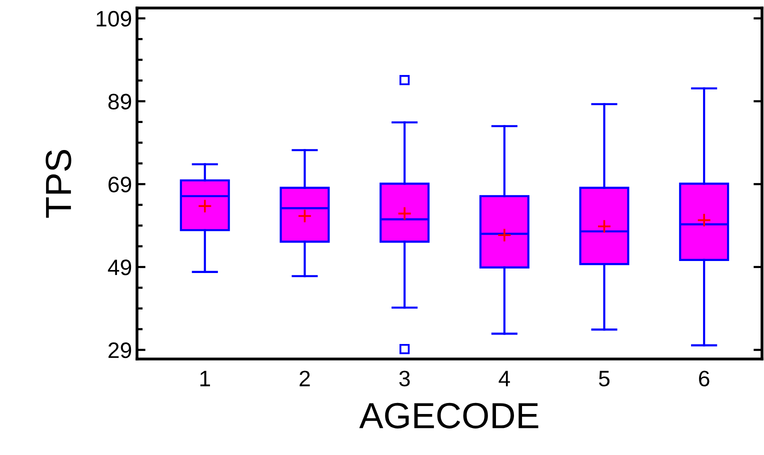 Image resolution: width=764 pixels, height=455 pixels. I want to click on y-tick-label: 89, so click(120, 102).